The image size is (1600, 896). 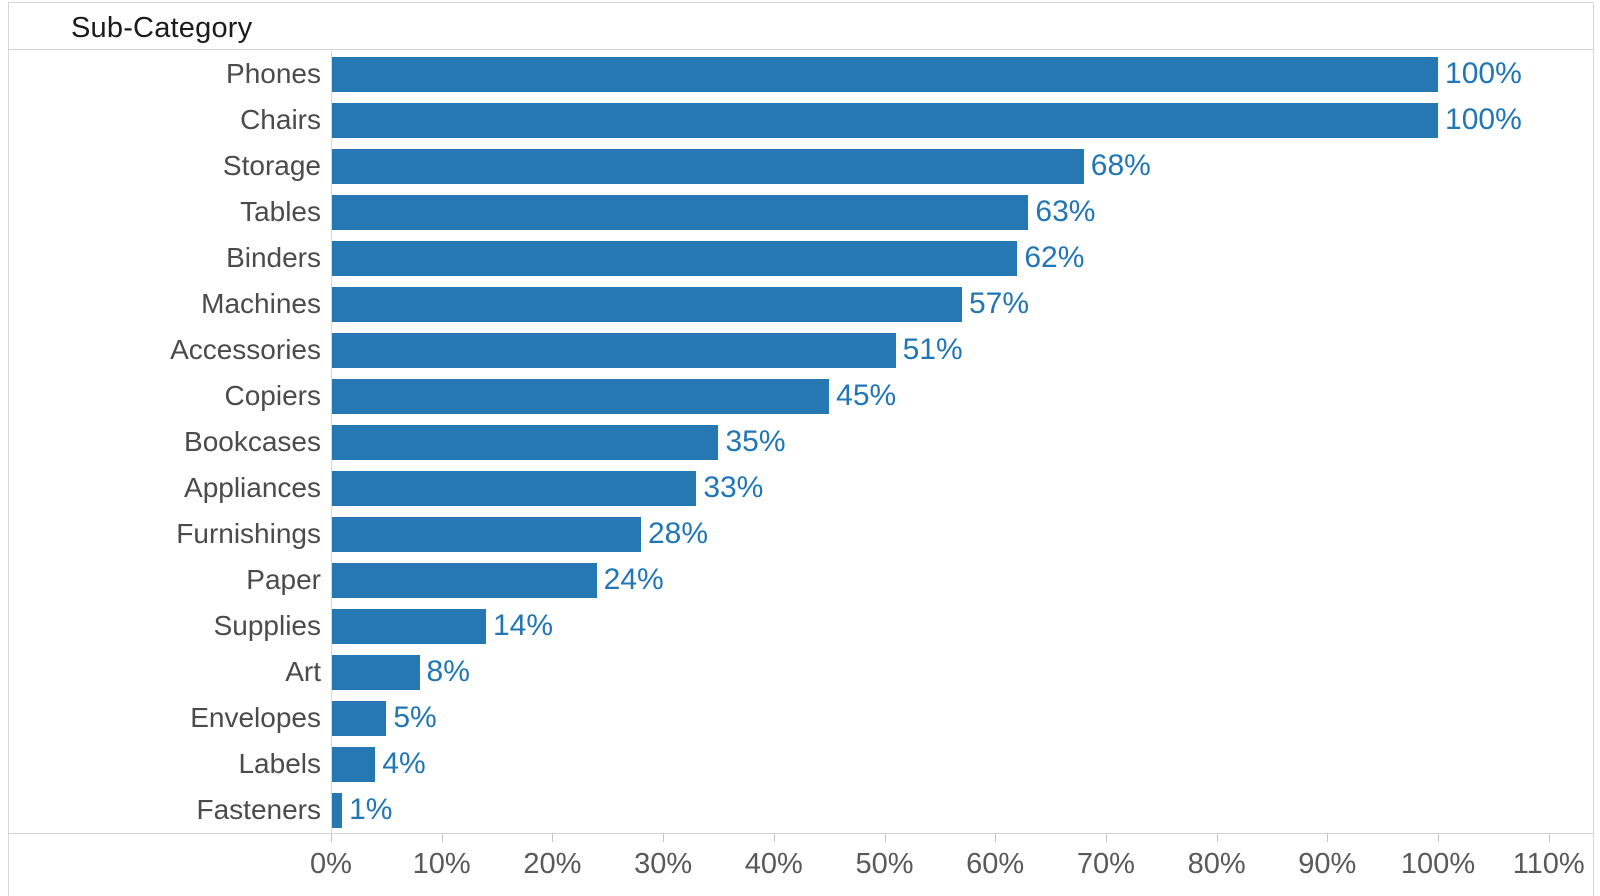 What do you see at coordinates (1065, 211) in the screenshot?
I see `bar-value-label: 63%` at bounding box center [1065, 211].